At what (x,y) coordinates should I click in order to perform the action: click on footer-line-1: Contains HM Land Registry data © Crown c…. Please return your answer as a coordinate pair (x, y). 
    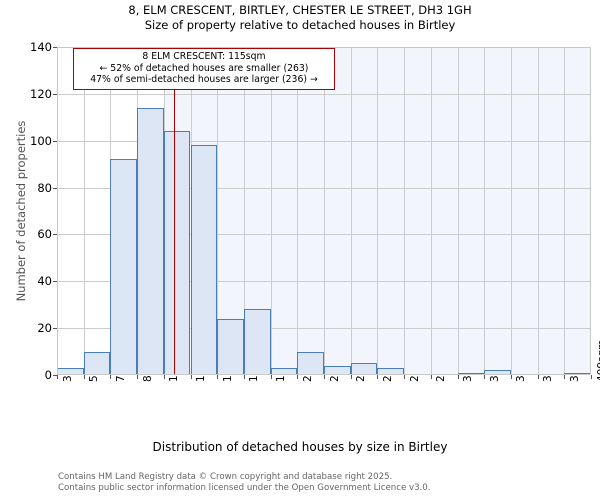
    Looking at the image, I should click on (225, 477).